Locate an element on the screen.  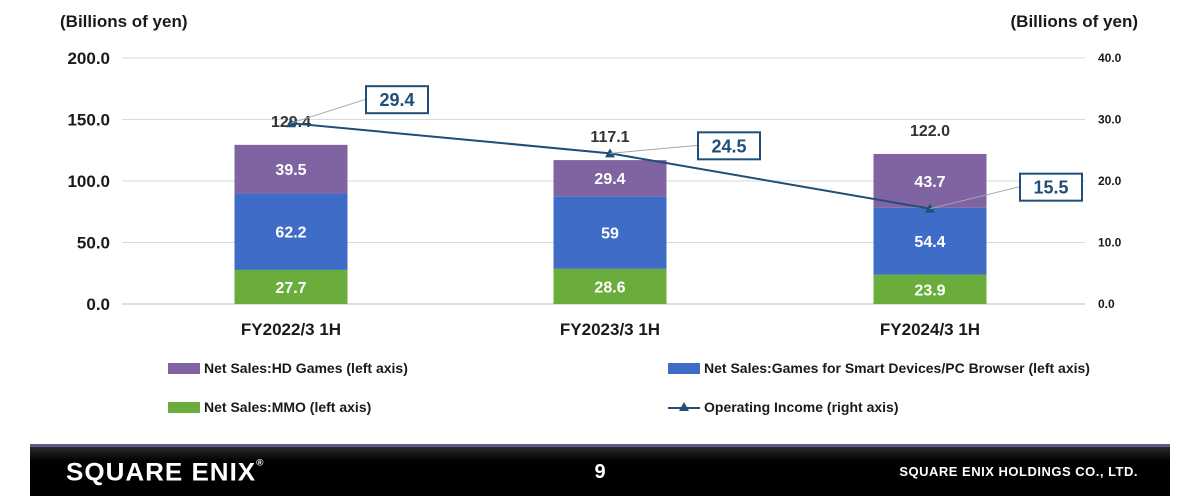
right-axis-tick-label: 30.0 is located at coordinates (1110, 120).